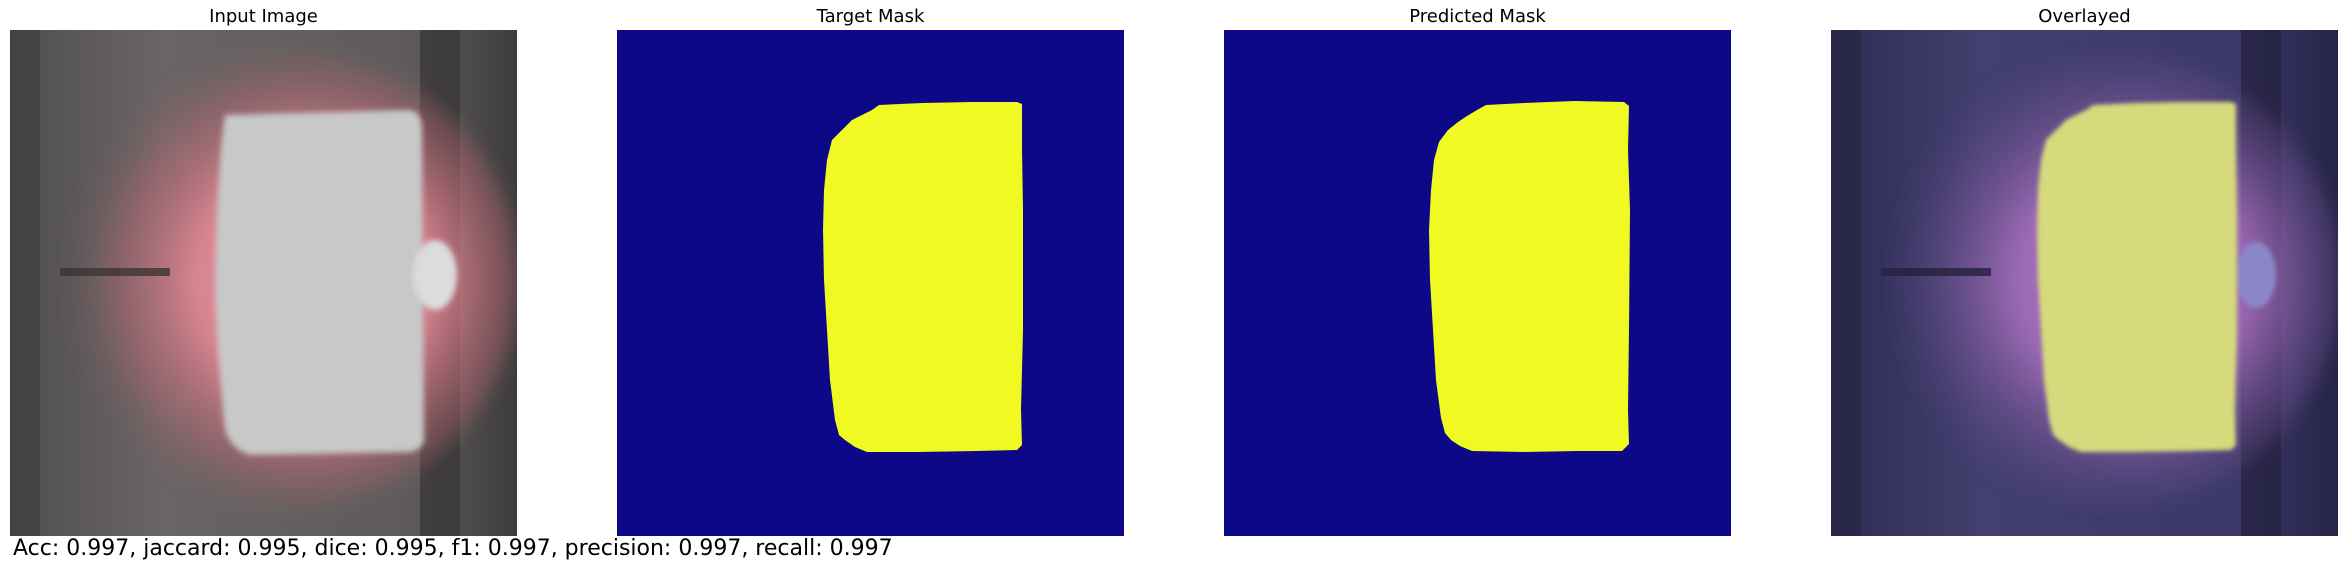  What do you see at coordinates (1477, 16) in the screenshot?
I see `predicted-mask-title: Predicted Mask` at bounding box center [1477, 16].